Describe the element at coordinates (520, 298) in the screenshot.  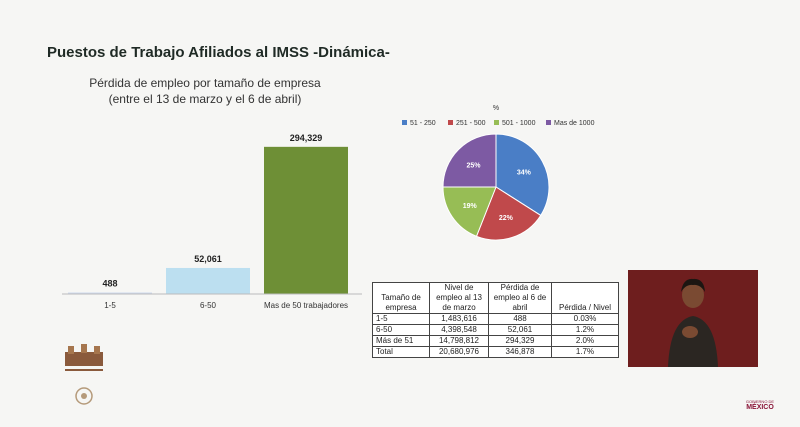
I see `table-header: Pérdida de empleo al 6 de abril` at that location.